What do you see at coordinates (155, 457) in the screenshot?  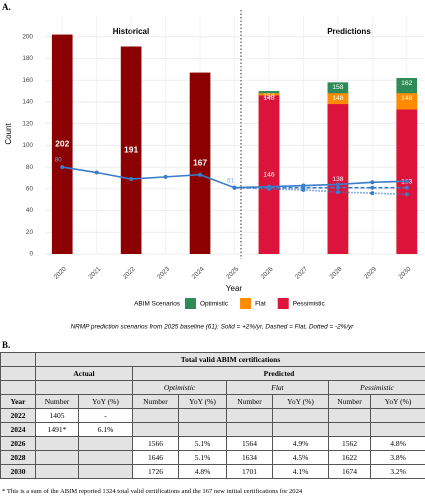 I see `table-cell: 1646` at bounding box center [155, 457].